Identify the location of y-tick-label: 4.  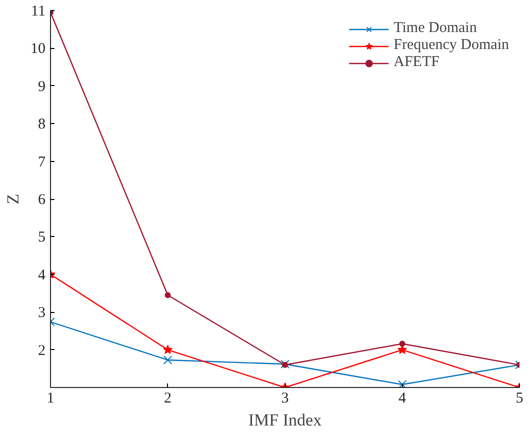
(42, 275).